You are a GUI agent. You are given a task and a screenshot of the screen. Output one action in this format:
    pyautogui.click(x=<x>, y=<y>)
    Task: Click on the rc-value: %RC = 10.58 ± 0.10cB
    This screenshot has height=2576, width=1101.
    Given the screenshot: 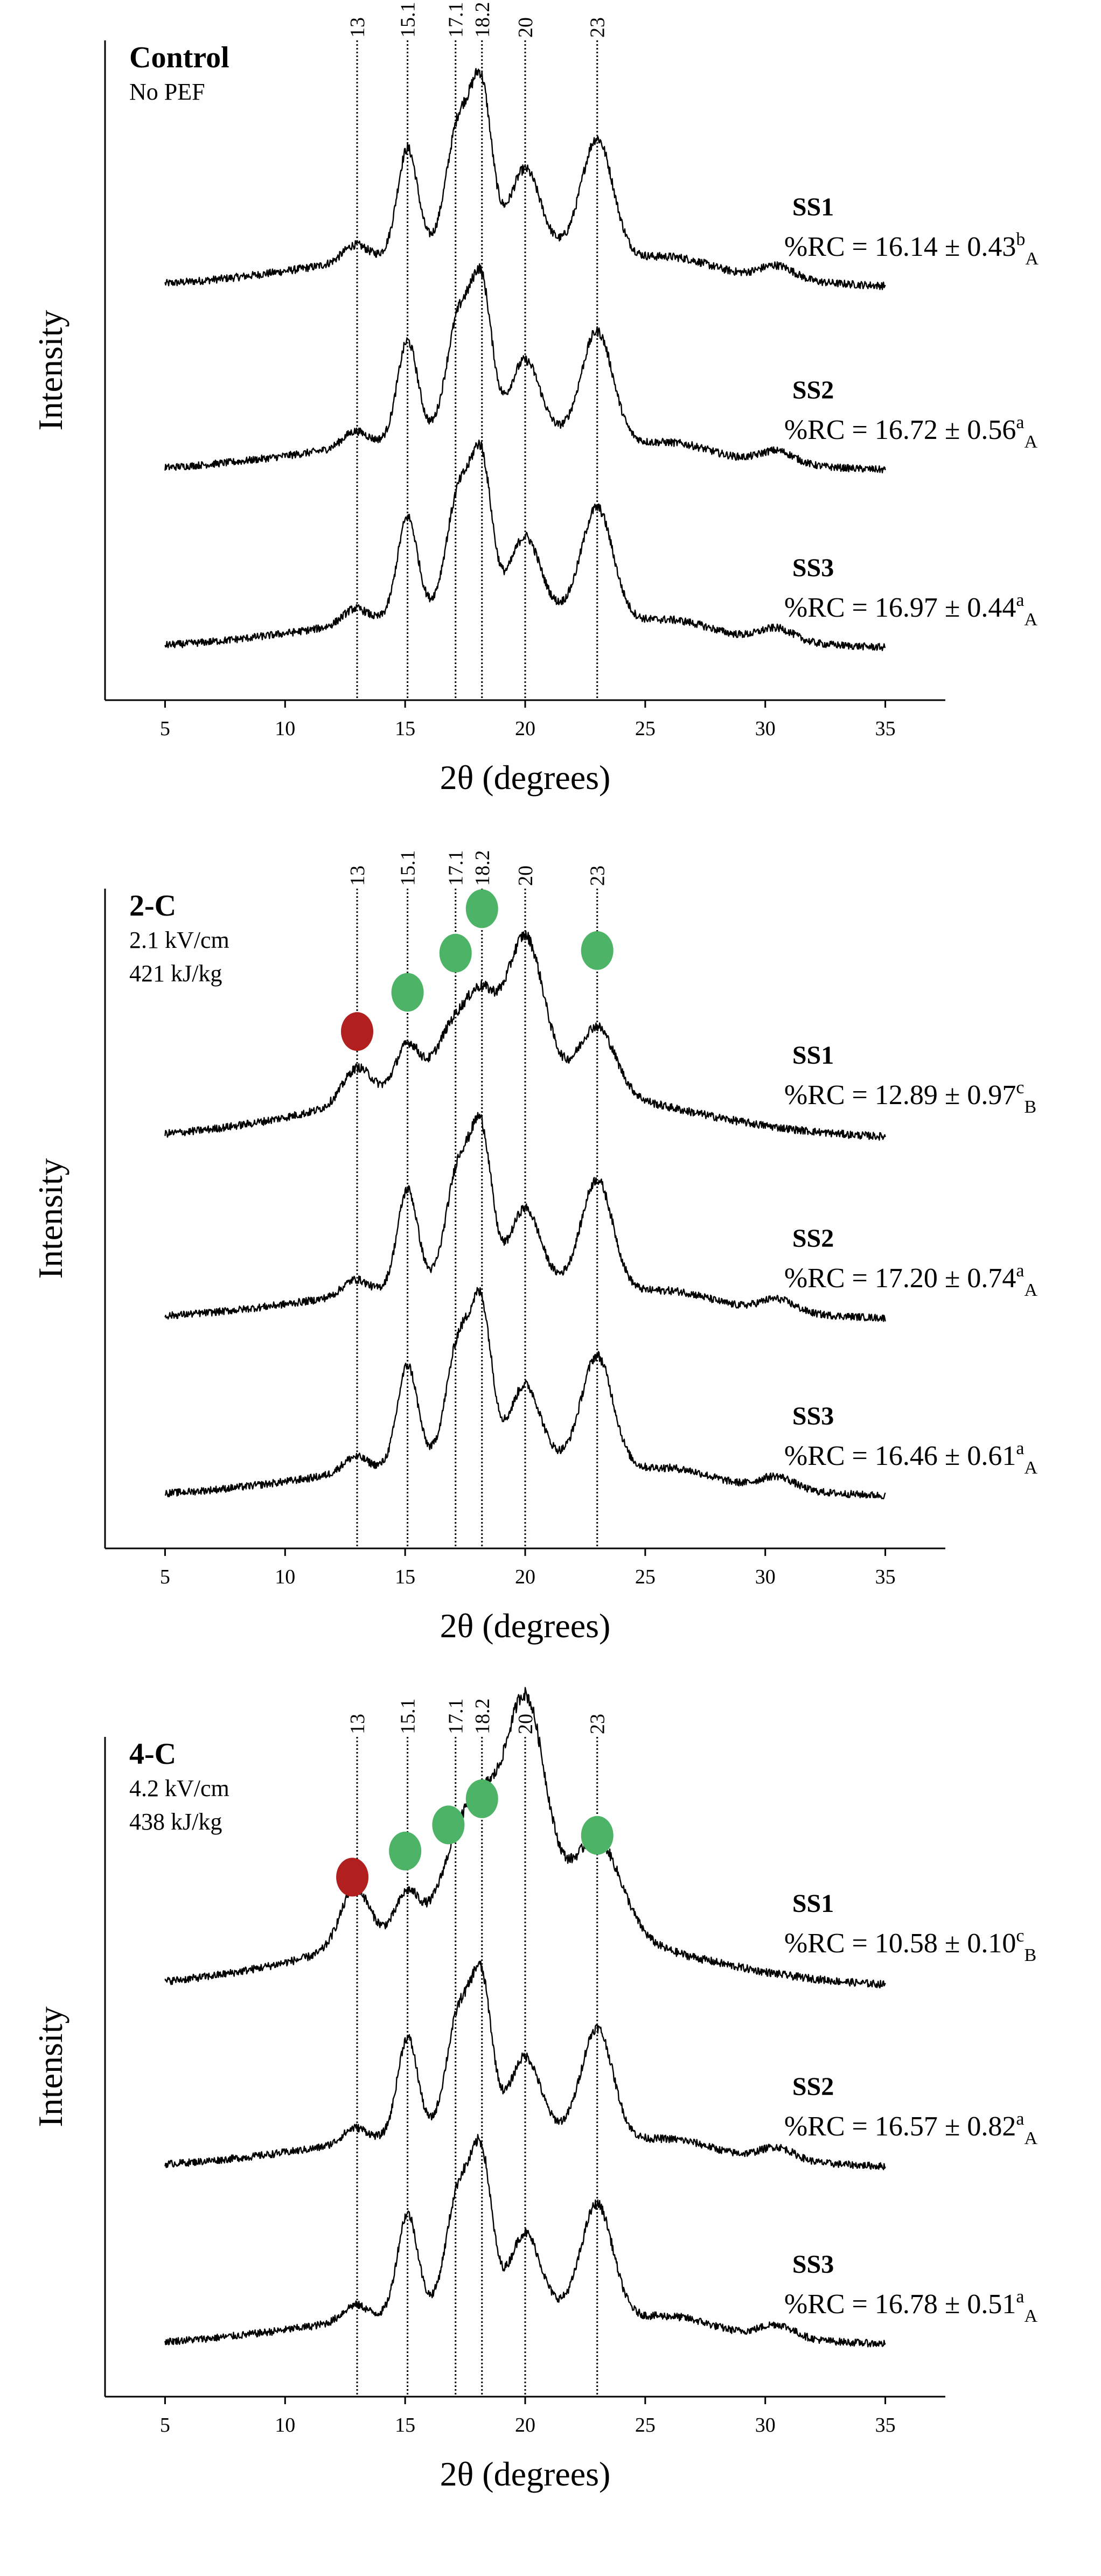 What is the action you would take?
    pyautogui.click(x=910, y=1945)
    